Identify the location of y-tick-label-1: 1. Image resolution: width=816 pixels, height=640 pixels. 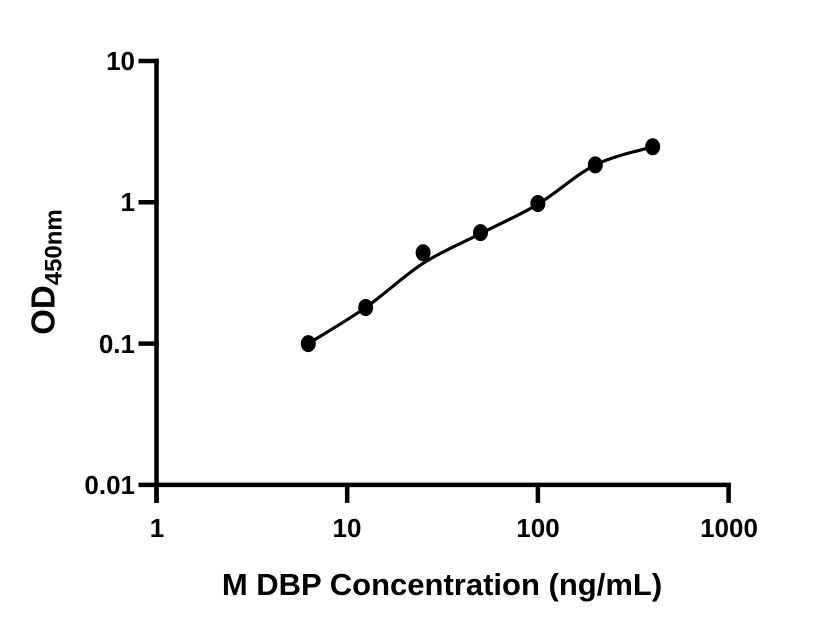
(127, 202).